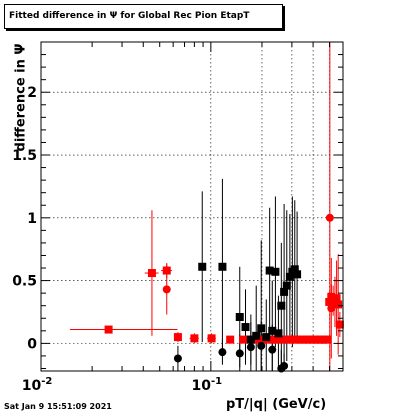  Describe the element at coordinates (24, 282) in the screenshot. I see `y-tick-label: 0.5` at that location.